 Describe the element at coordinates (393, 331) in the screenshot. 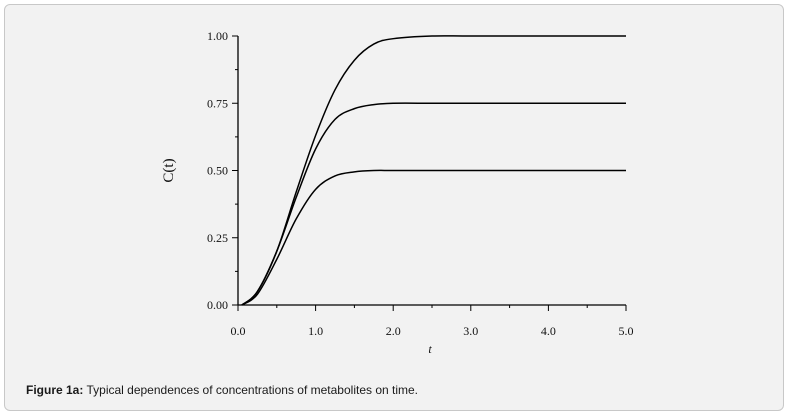

I see `x-tick-label: 2.0` at that location.